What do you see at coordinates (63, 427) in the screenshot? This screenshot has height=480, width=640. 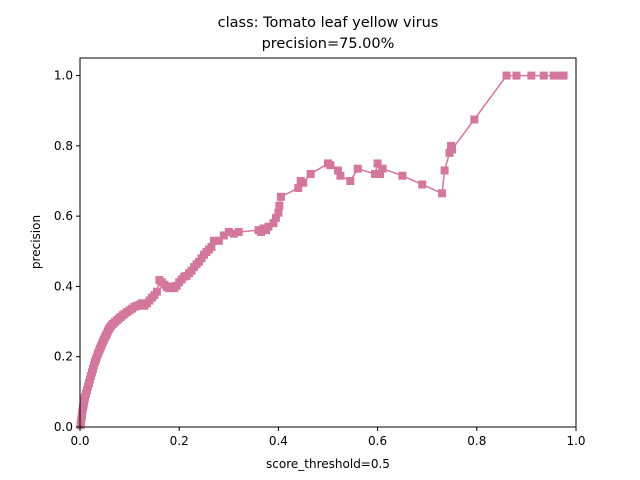 I see `y-tick-label: 0.0` at bounding box center [63, 427].